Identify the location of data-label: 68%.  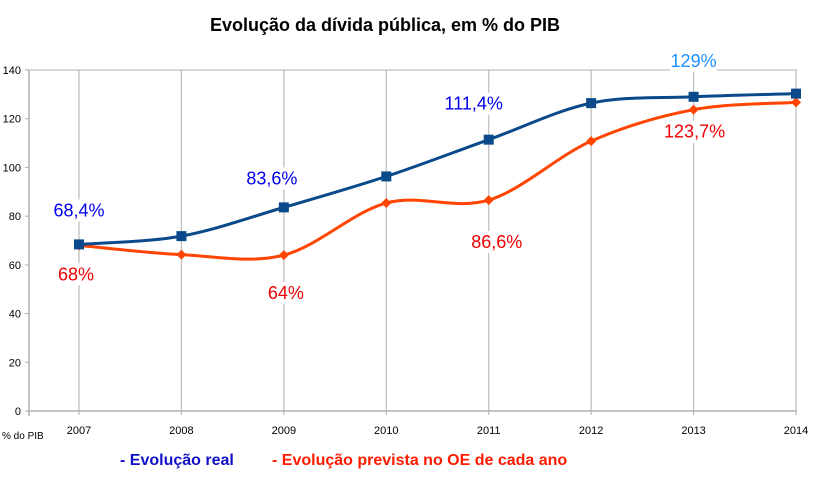
(76, 274).